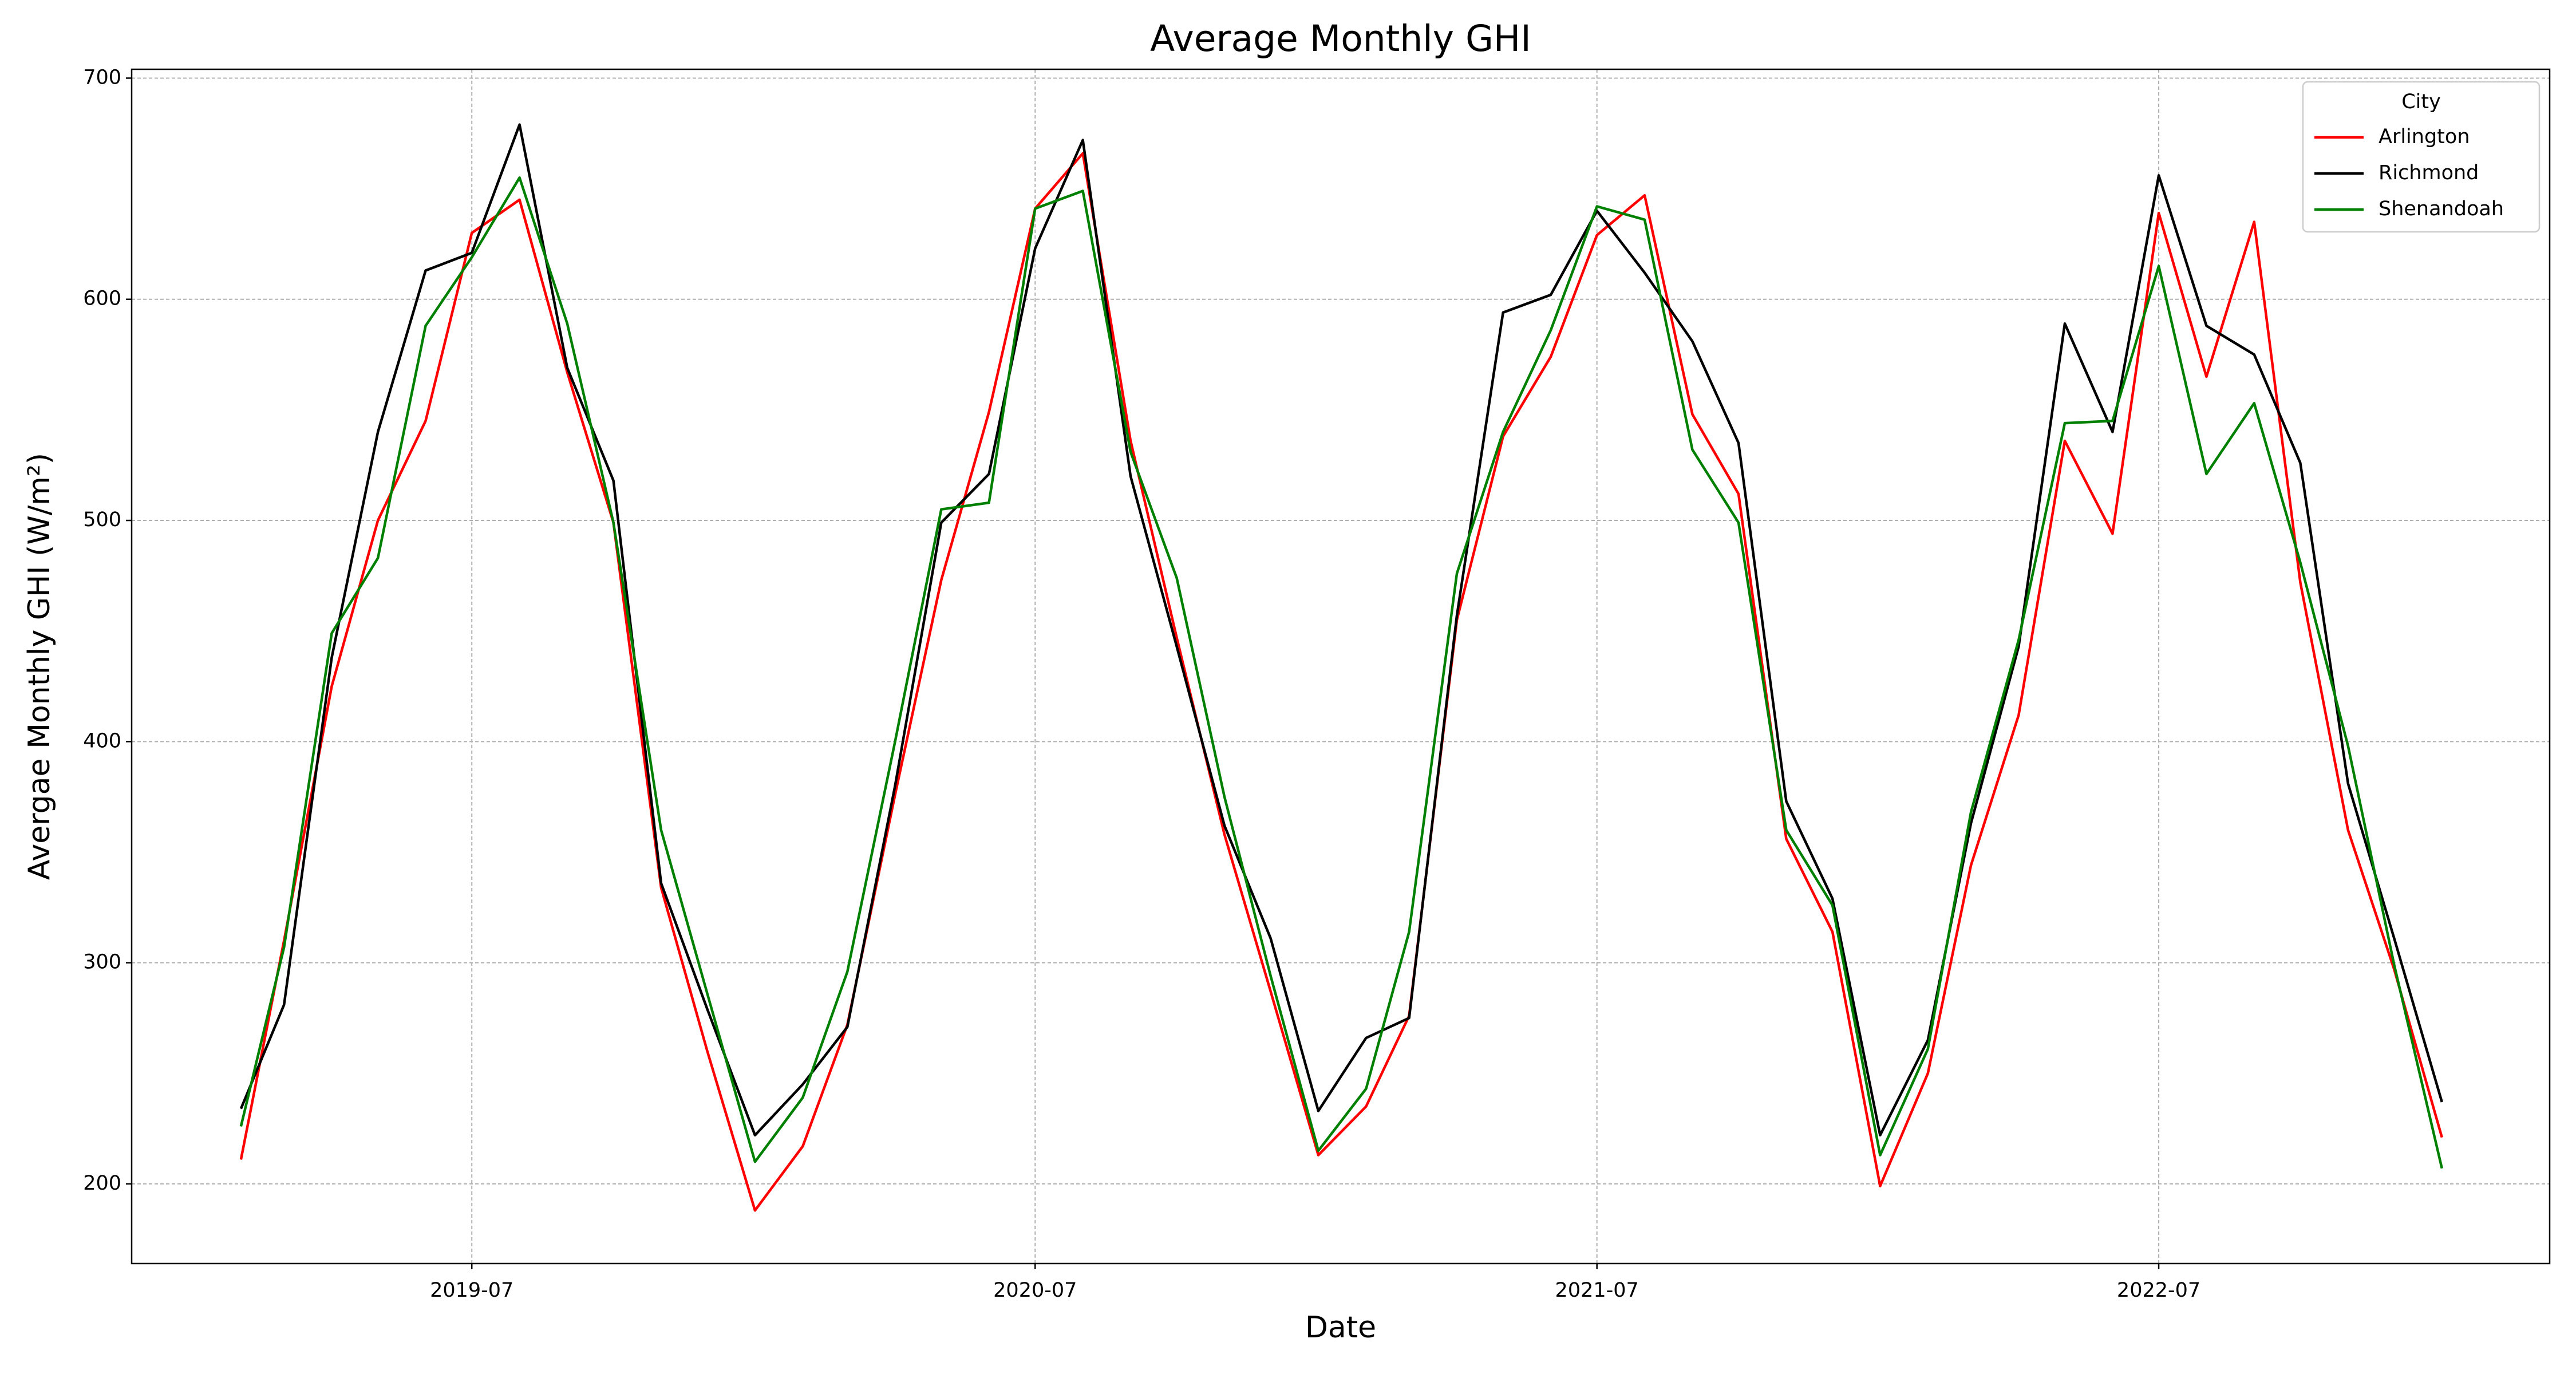 The width and height of the screenshot is (2576, 1374). I want to click on x-tick-label: 2020-07, so click(1035, 1290).